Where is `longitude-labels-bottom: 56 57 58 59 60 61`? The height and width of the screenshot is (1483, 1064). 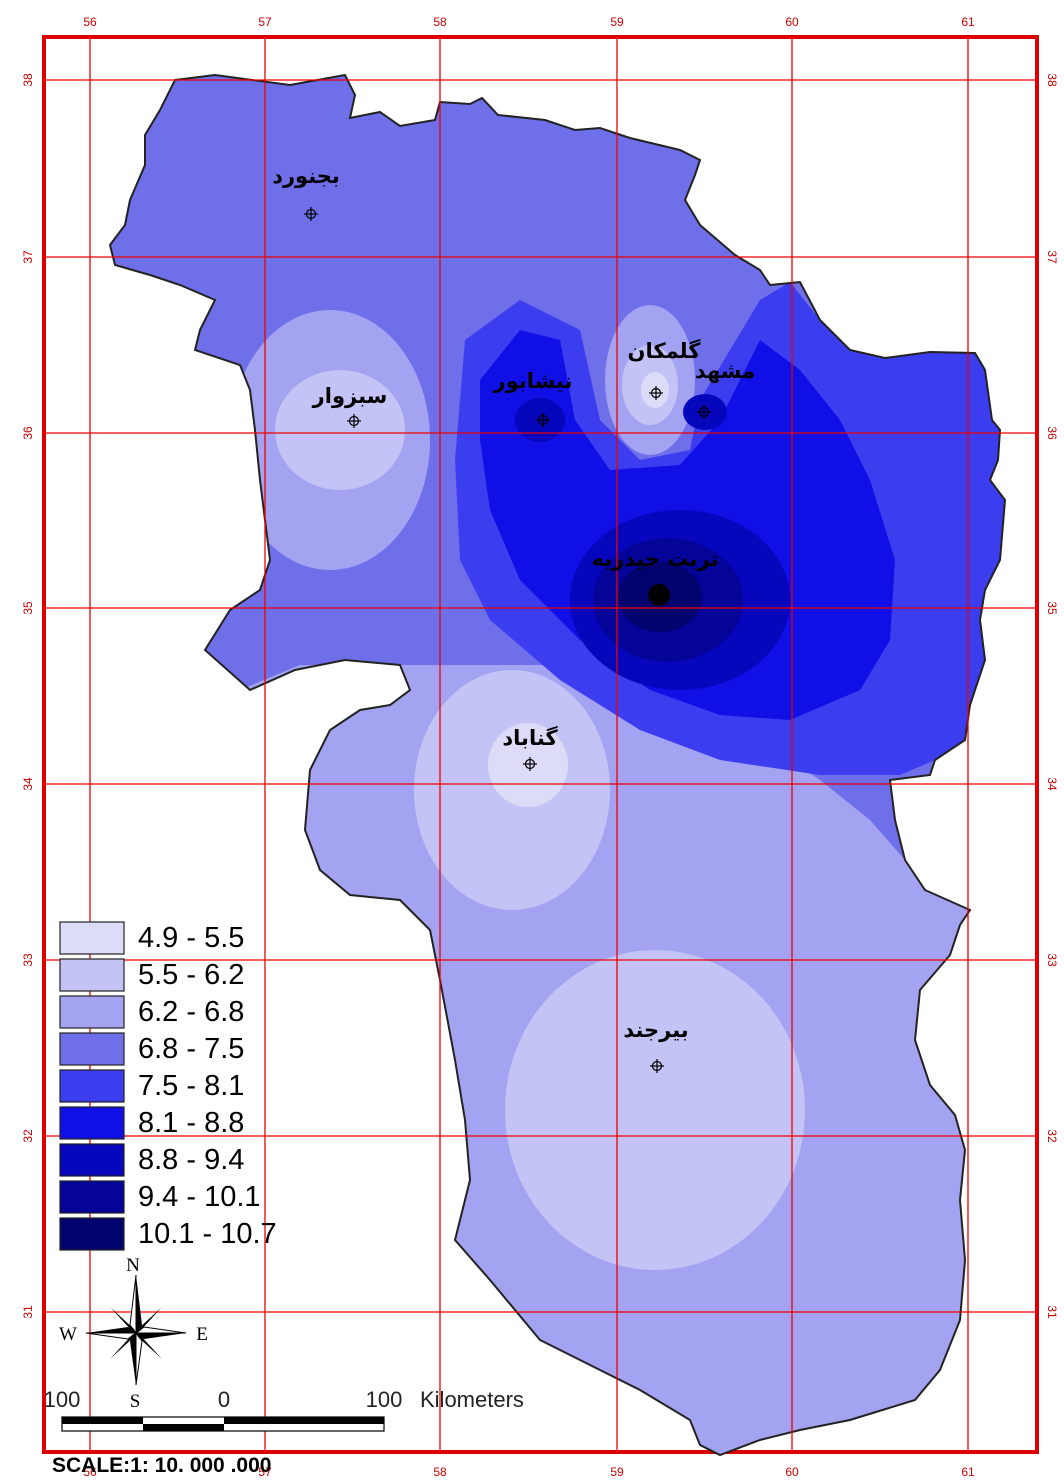
longitude-labels-bottom: 56 57 58 59 60 61 is located at coordinates (529, 1472).